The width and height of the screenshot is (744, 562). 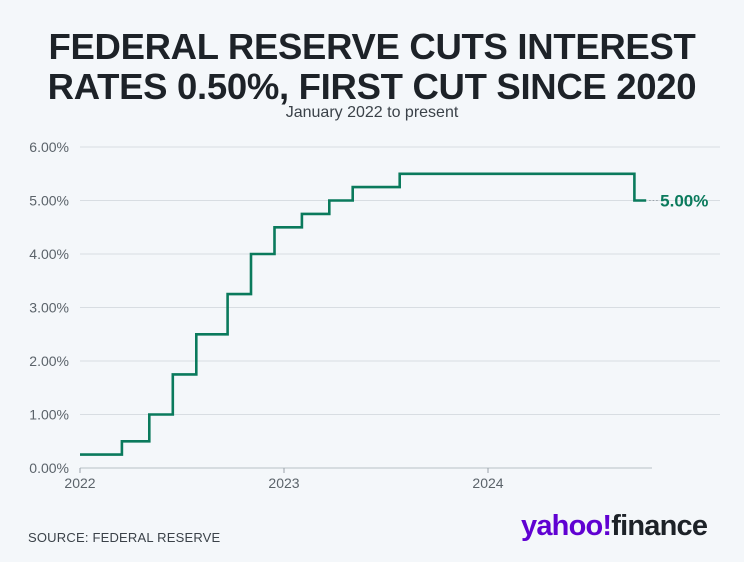 What do you see at coordinates (684, 201) in the screenshot?
I see `end-value-label: 5.00%` at bounding box center [684, 201].